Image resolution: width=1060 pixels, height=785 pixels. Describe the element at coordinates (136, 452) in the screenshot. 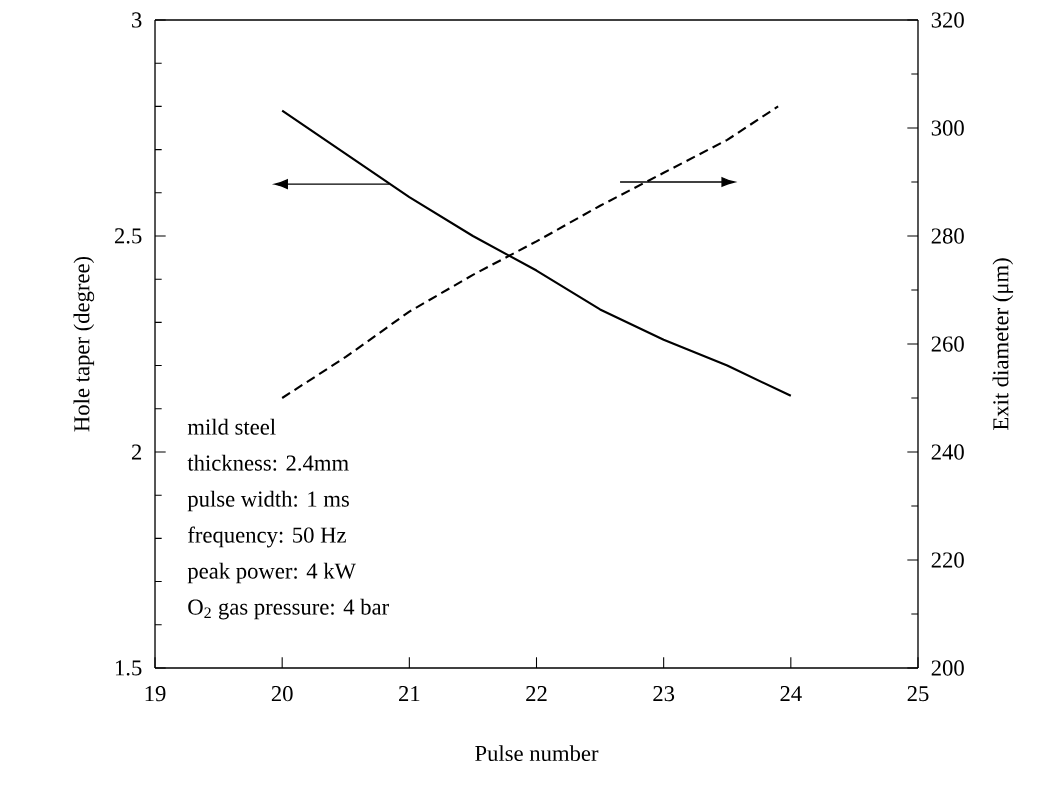

I see `y-tick-label: 2` at that location.